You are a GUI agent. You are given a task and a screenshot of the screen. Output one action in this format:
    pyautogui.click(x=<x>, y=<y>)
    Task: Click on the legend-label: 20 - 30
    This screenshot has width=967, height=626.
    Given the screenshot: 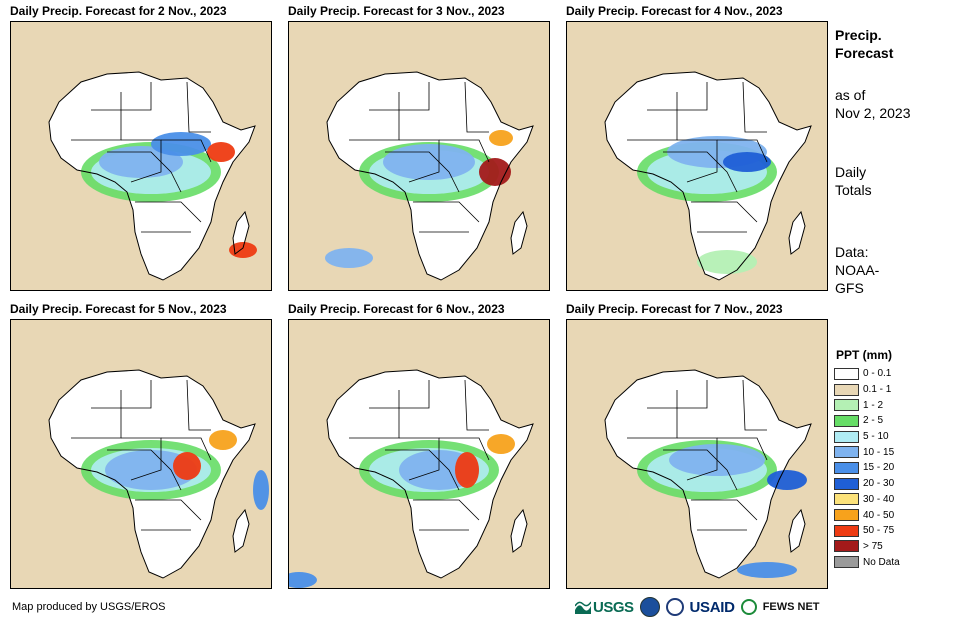 What is the action you would take?
    pyautogui.click(x=879, y=484)
    